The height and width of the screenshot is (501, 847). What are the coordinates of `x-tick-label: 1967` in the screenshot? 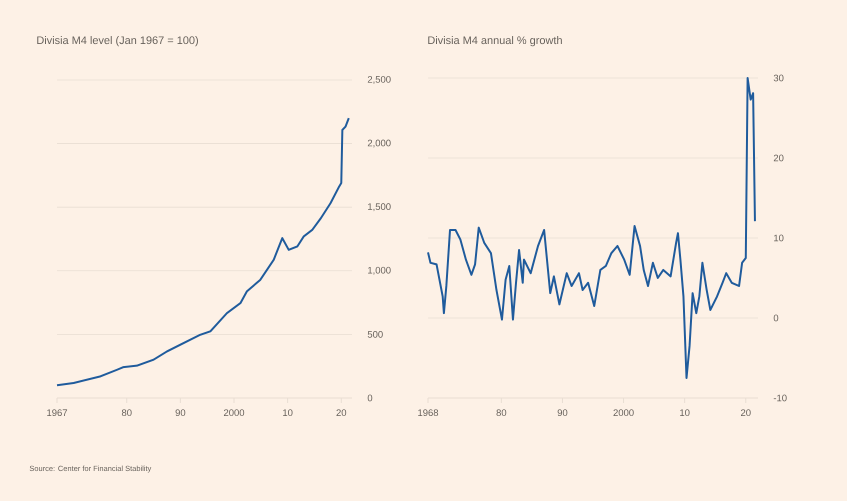 It's located at (57, 412).